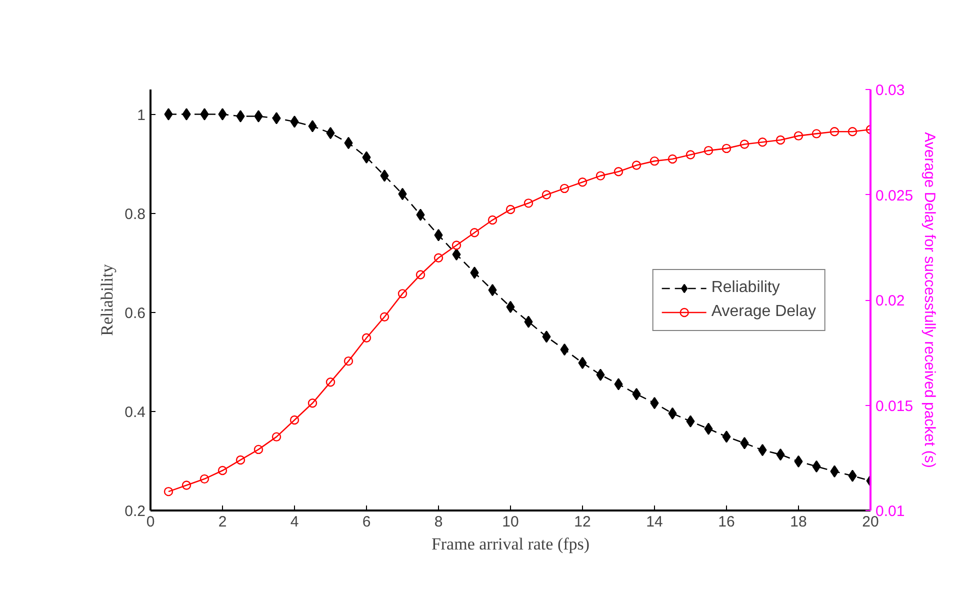  What do you see at coordinates (929, 300) in the screenshot?
I see `y2-axis-title: Average Delay for successfully received packet (s)` at bounding box center [929, 300].